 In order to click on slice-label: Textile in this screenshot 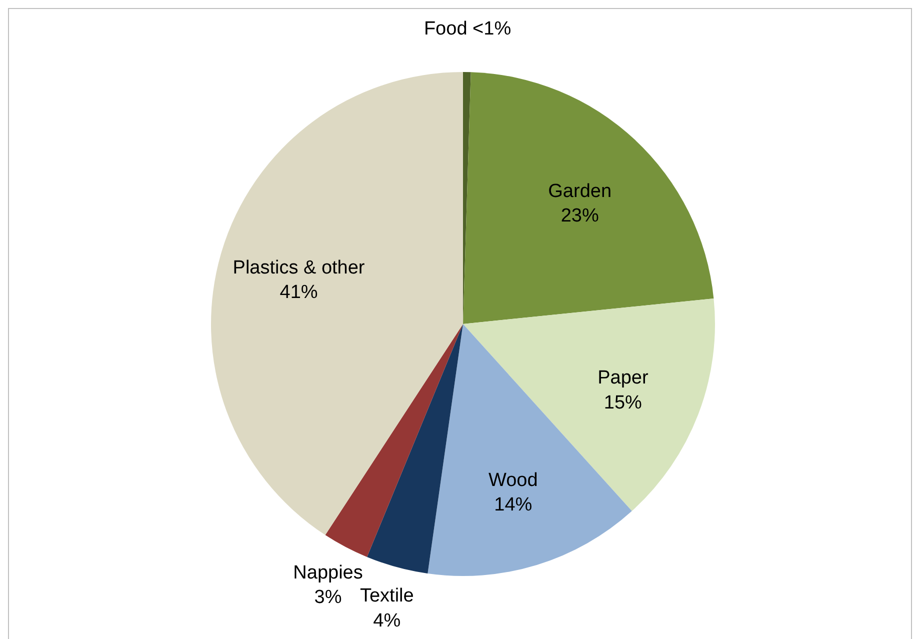, I will do `click(387, 596)`.